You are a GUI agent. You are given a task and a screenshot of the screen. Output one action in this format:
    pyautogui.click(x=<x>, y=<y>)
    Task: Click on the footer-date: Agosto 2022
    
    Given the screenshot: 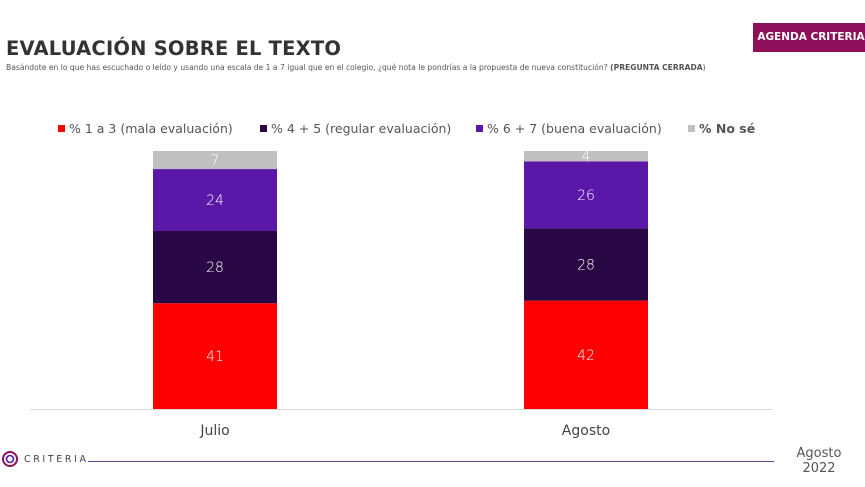 What is the action you would take?
    pyautogui.click(x=819, y=461)
    